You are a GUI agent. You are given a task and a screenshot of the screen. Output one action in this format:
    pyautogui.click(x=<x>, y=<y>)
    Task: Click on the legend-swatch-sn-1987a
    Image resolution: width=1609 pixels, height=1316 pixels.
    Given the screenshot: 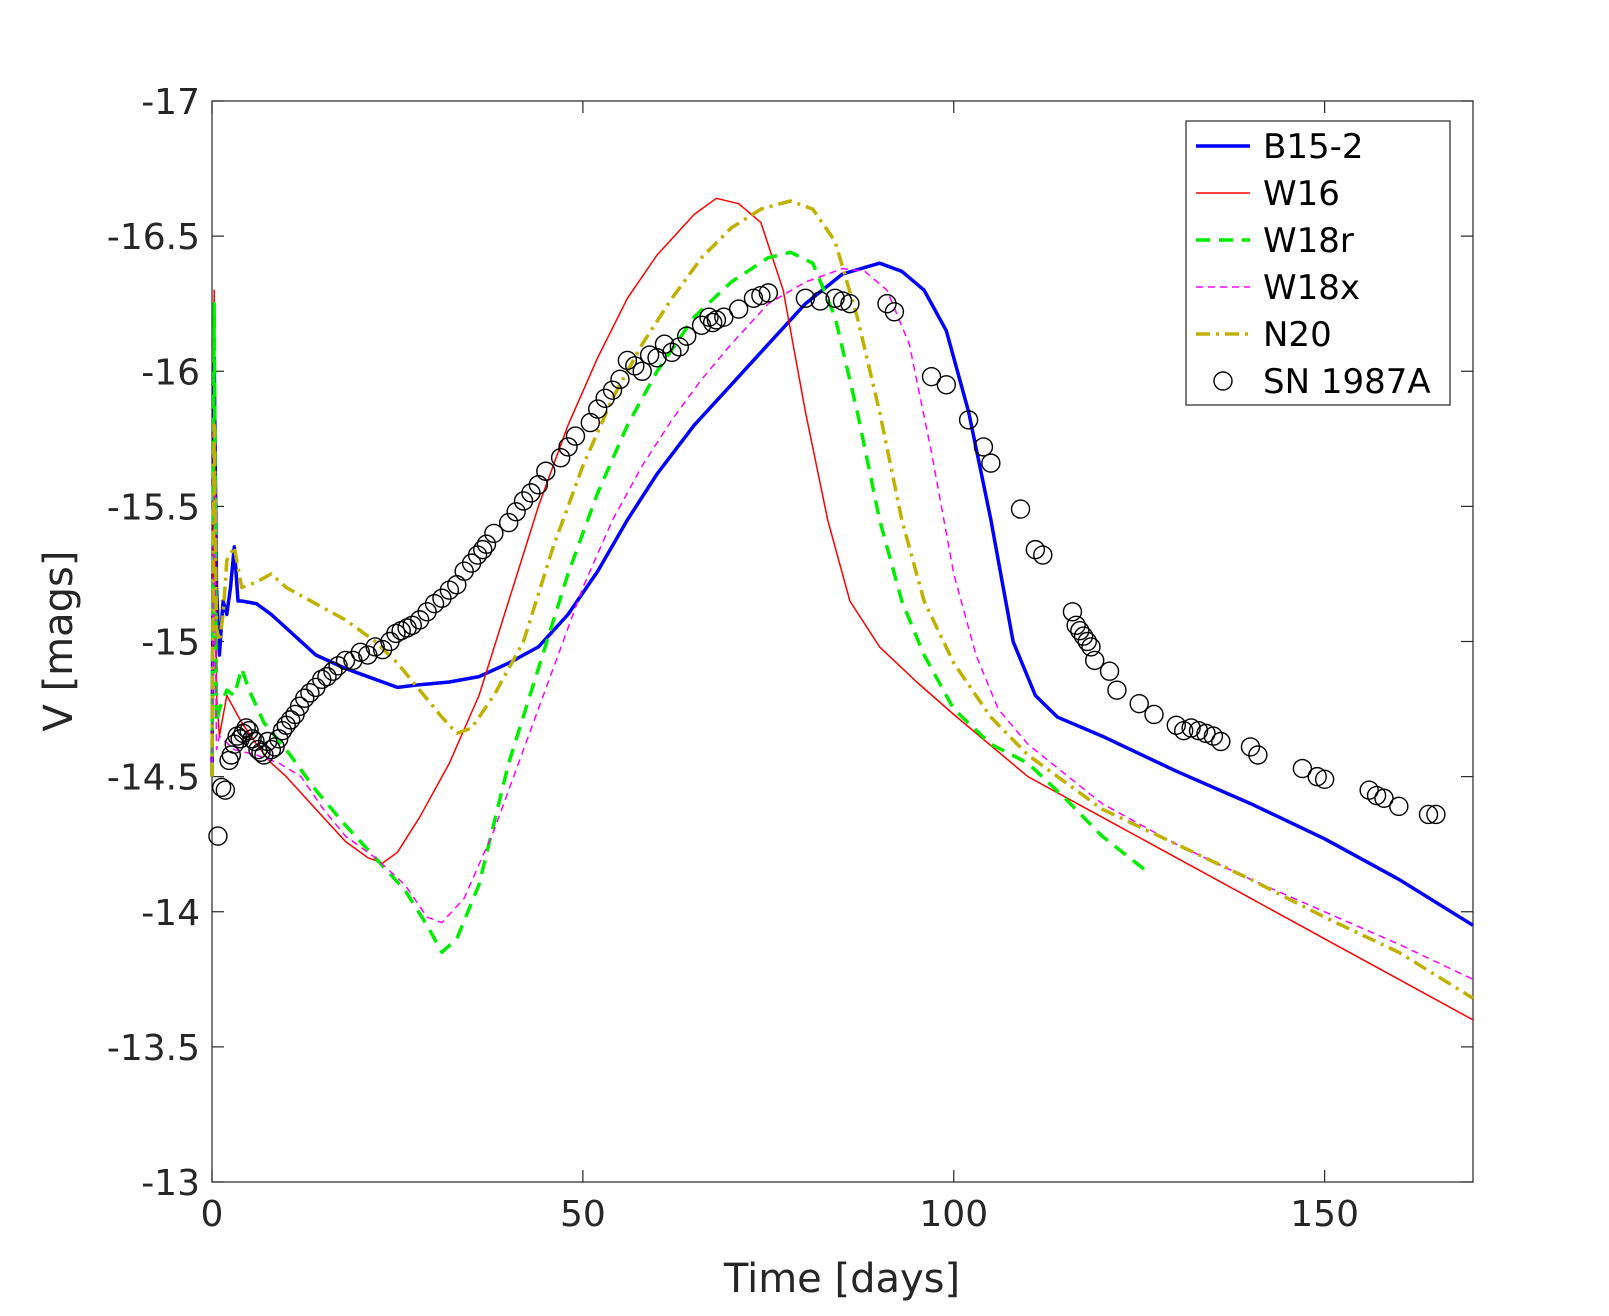 What is the action you would take?
    pyautogui.click(x=1223, y=381)
    